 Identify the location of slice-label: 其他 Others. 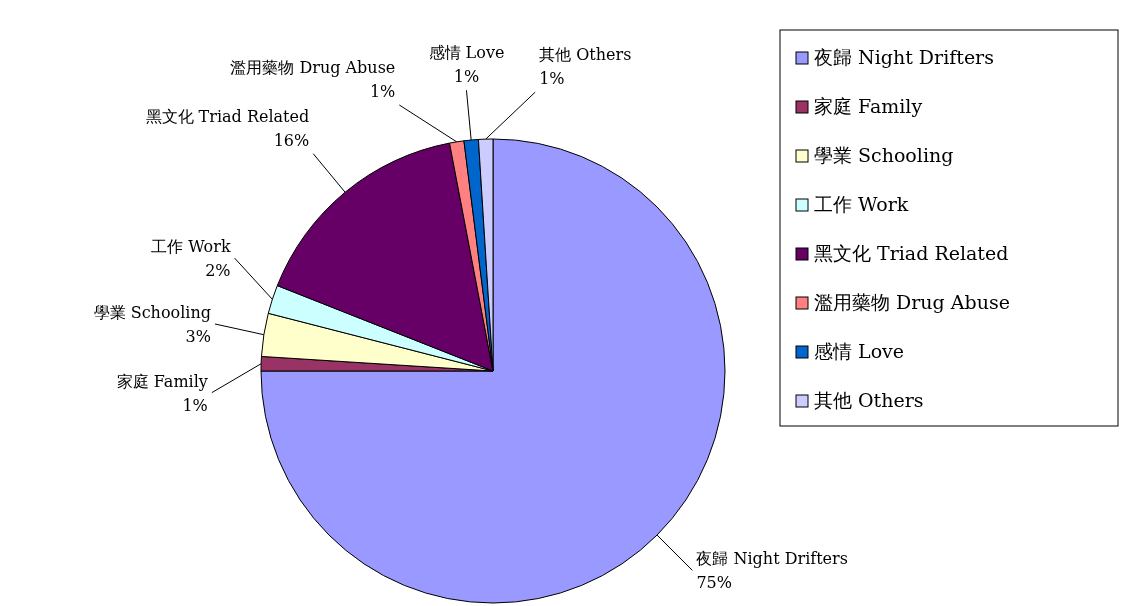
(585, 55).